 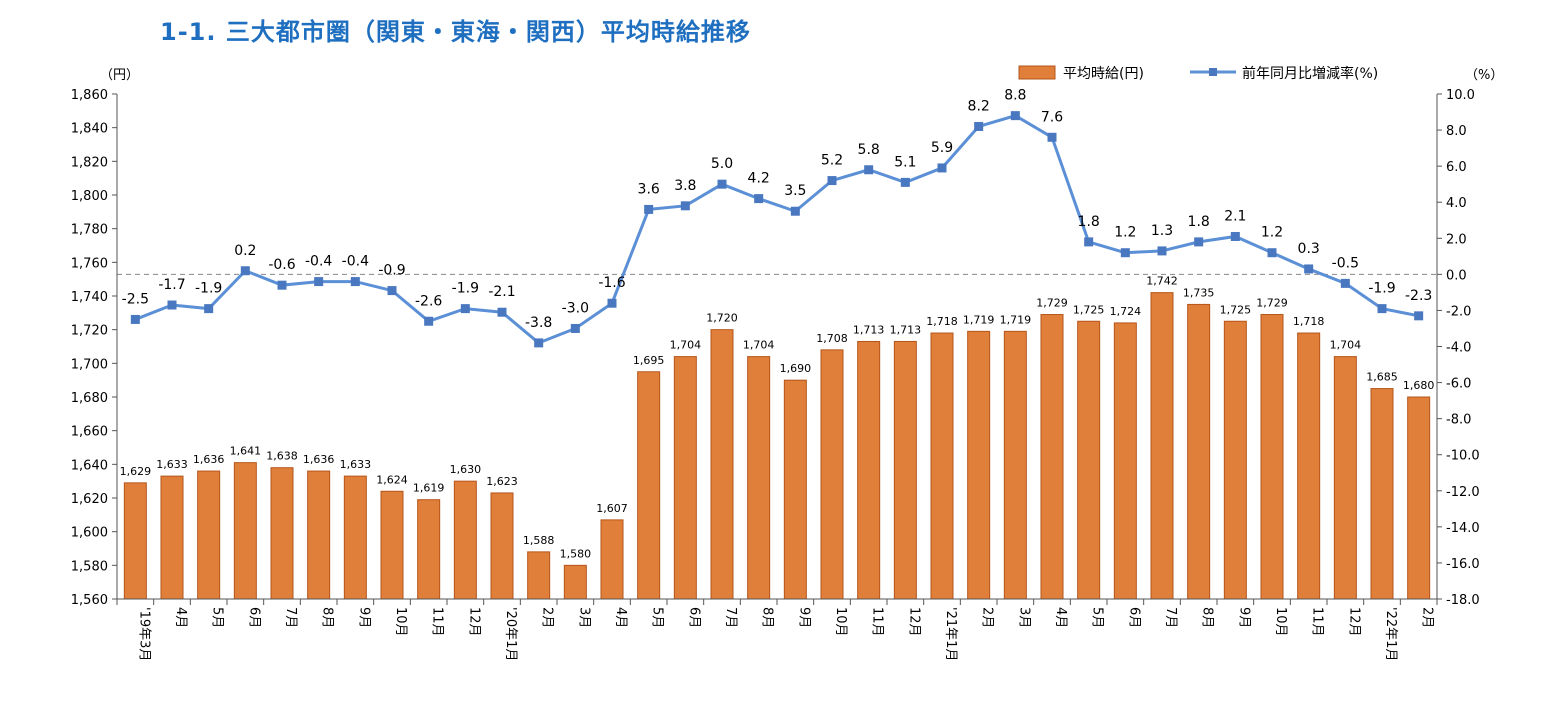 I want to click on bar-value-label: 1,720, so click(x=722, y=318).